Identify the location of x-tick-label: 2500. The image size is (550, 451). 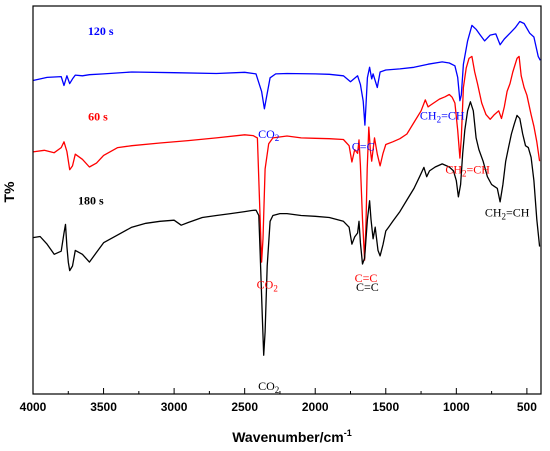
(244, 407).